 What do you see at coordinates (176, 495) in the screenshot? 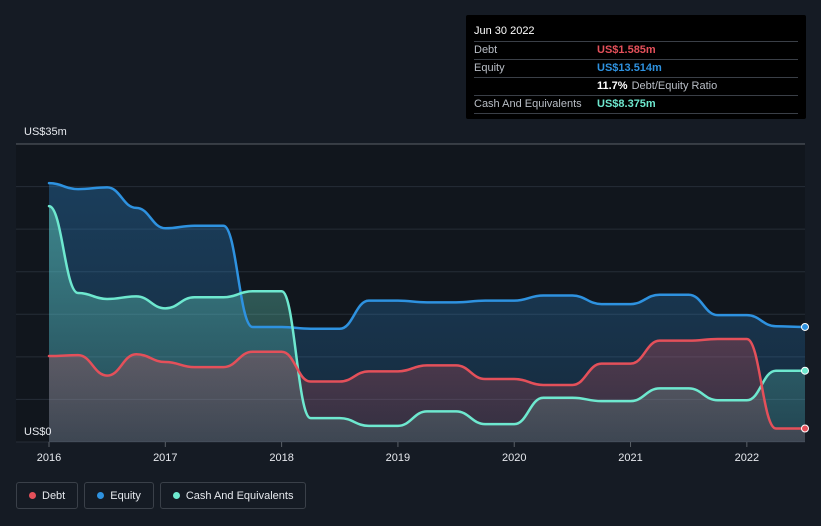
I see `cash-dot-icon` at bounding box center [176, 495].